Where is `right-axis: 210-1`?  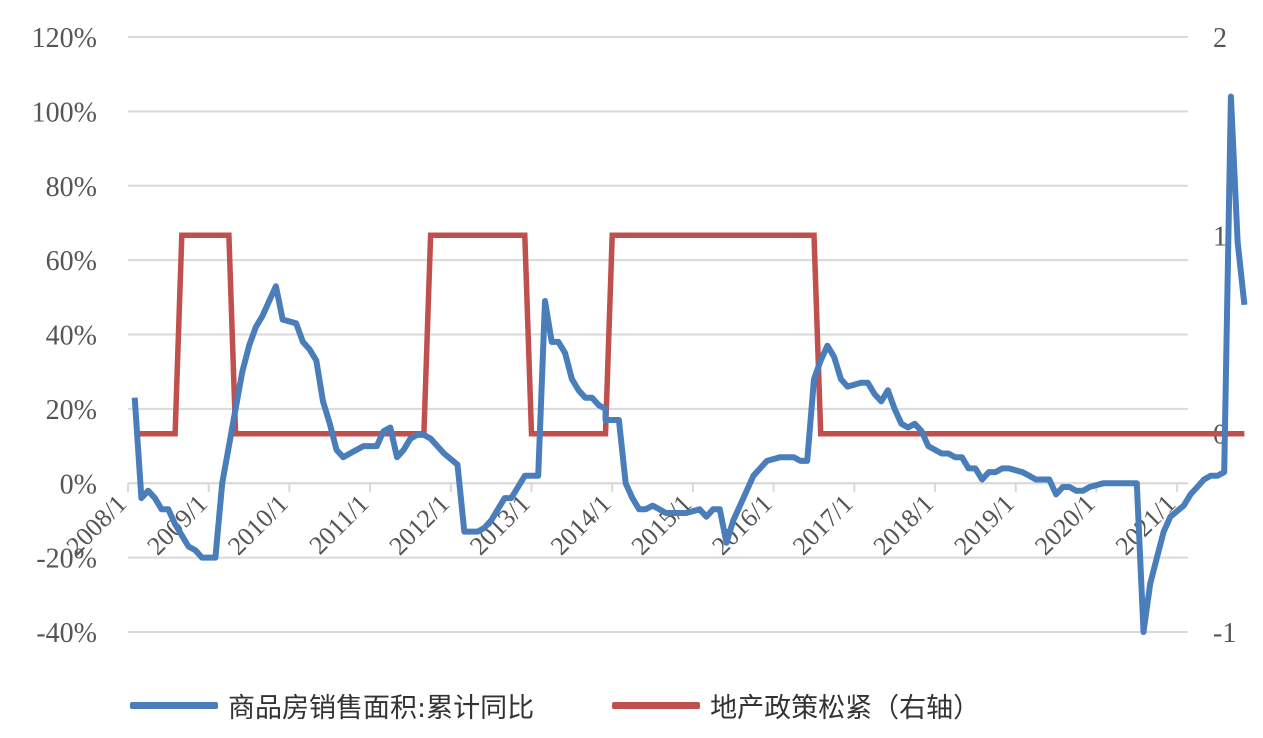
right-axis: 210-1 is located at coordinates (1224, 336).